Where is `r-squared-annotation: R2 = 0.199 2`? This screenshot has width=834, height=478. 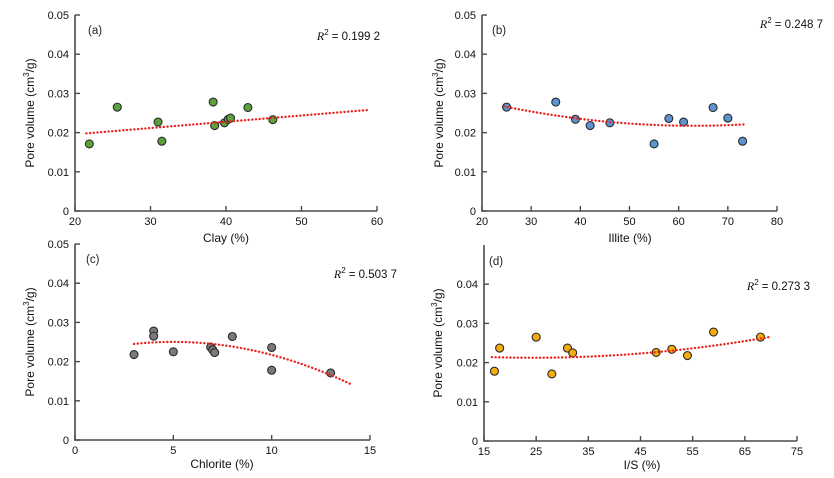 r-squared-annotation: R2 = 0.199 2 is located at coordinates (348, 36).